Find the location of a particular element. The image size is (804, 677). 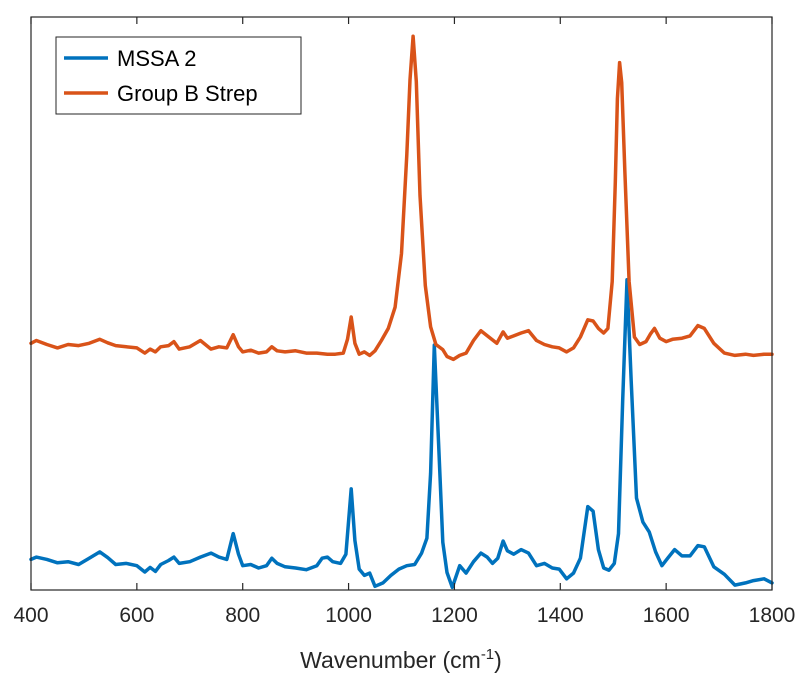

legend-box is located at coordinates (178, 75).